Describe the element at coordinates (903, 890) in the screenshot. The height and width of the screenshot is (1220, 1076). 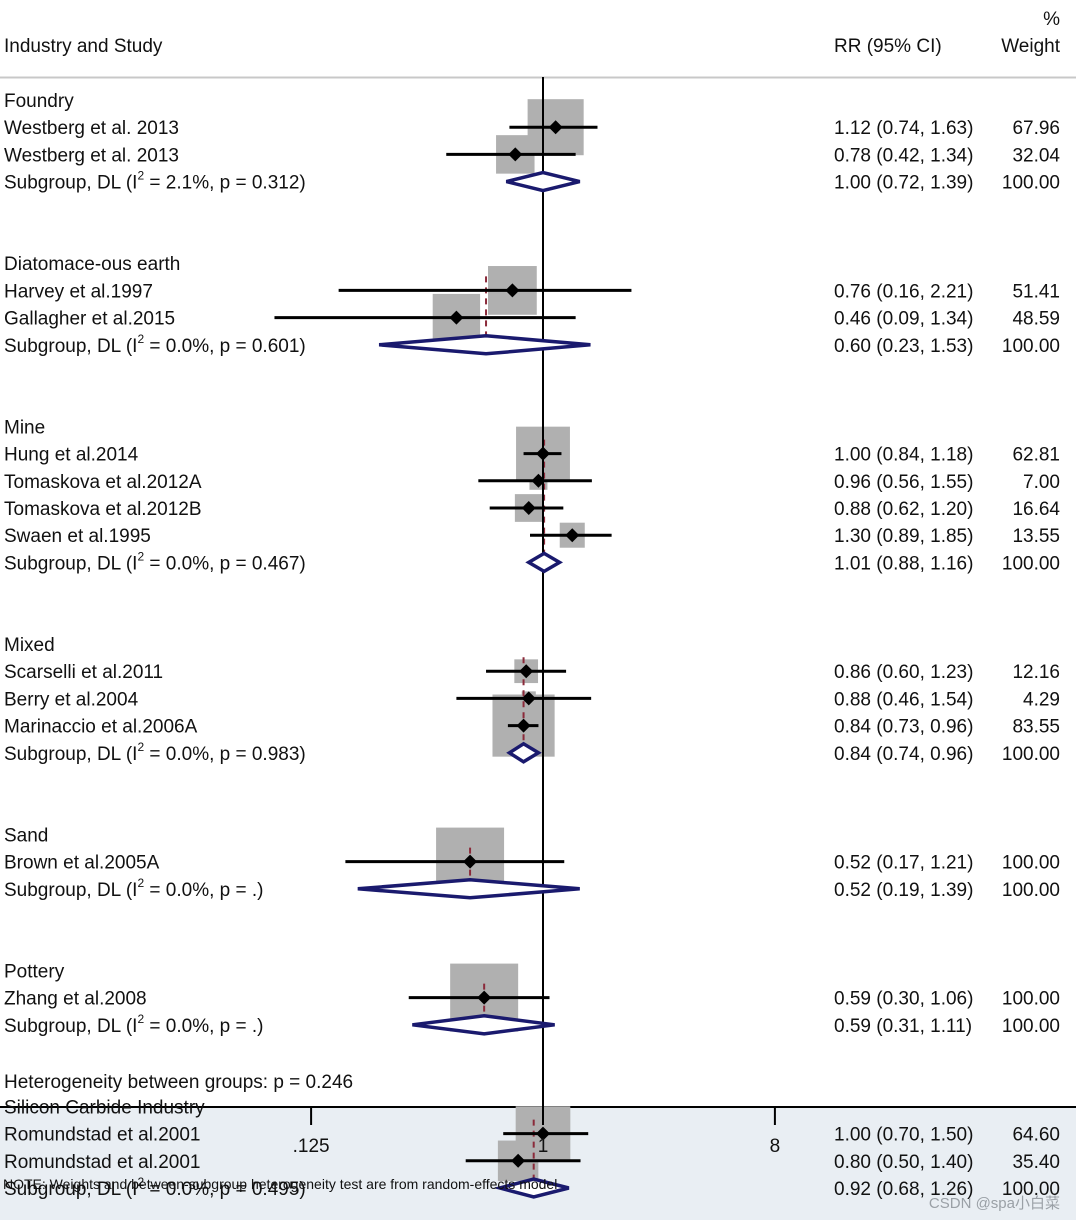
I see `rr-ci-value: 0.52 (0.19, 1.39)` at that location.